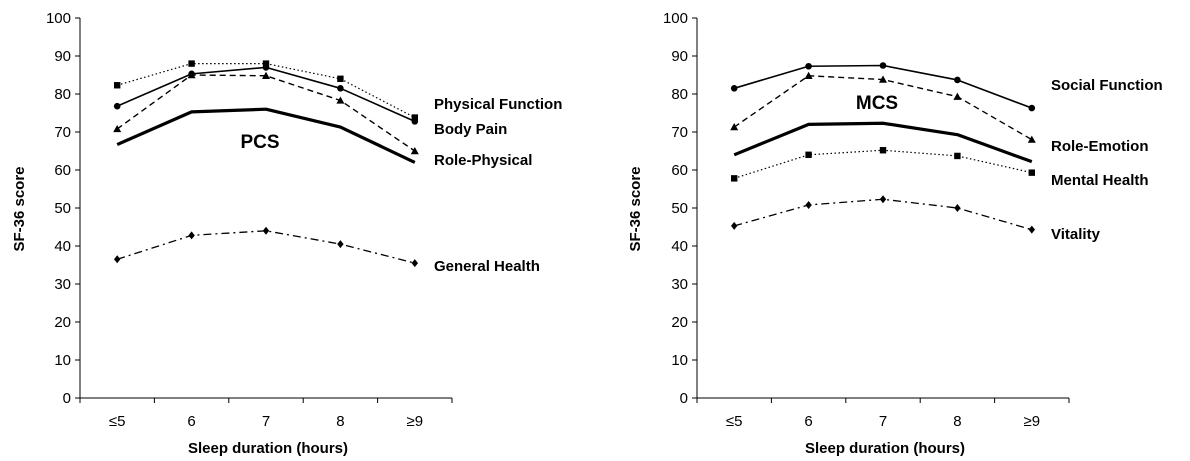 This screenshot has width=1190, height=461. I want to click on mcs-series-line-mental-health, so click(883, 164).